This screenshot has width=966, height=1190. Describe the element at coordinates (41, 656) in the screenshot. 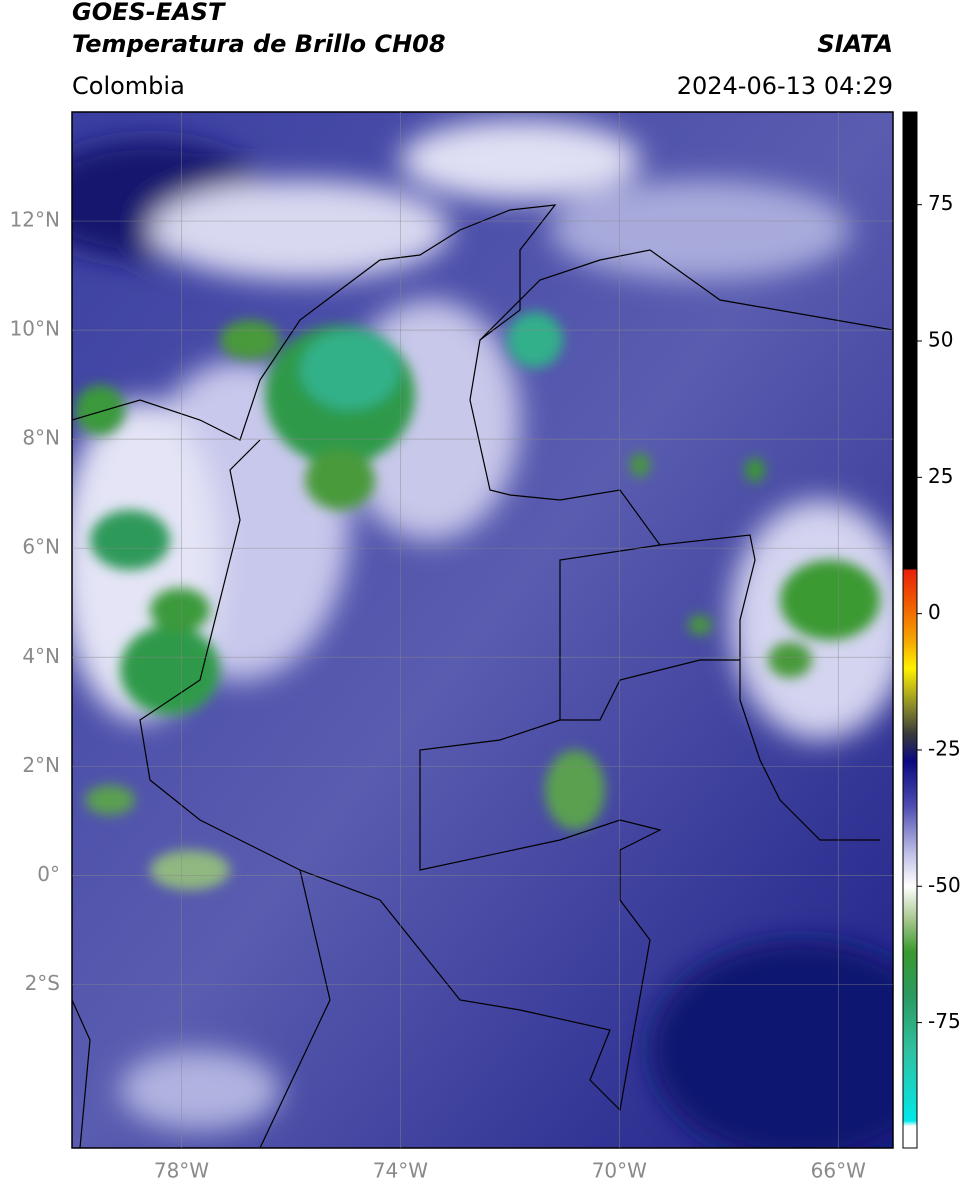

I see `lat-label: 4°N` at that location.